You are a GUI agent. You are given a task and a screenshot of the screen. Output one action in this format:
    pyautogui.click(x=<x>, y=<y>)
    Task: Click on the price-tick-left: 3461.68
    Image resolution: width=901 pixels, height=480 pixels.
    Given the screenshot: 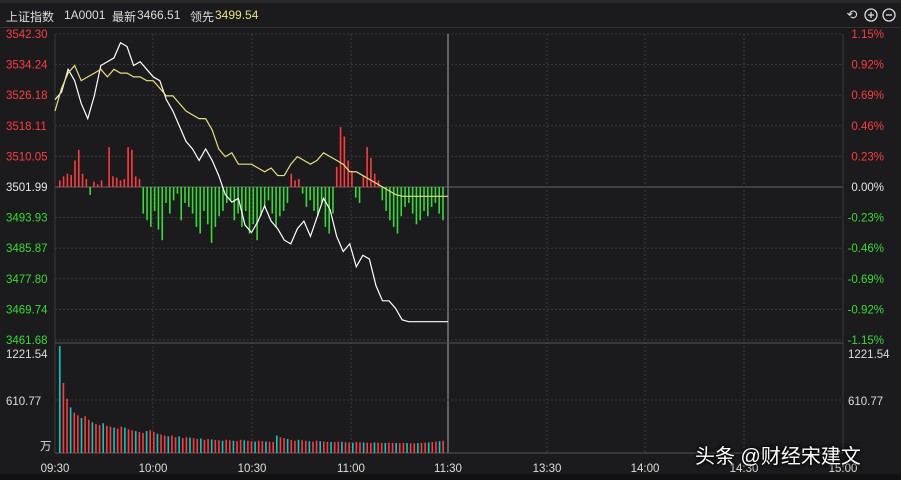 What is the action you would take?
    pyautogui.click(x=27, y=341)
    